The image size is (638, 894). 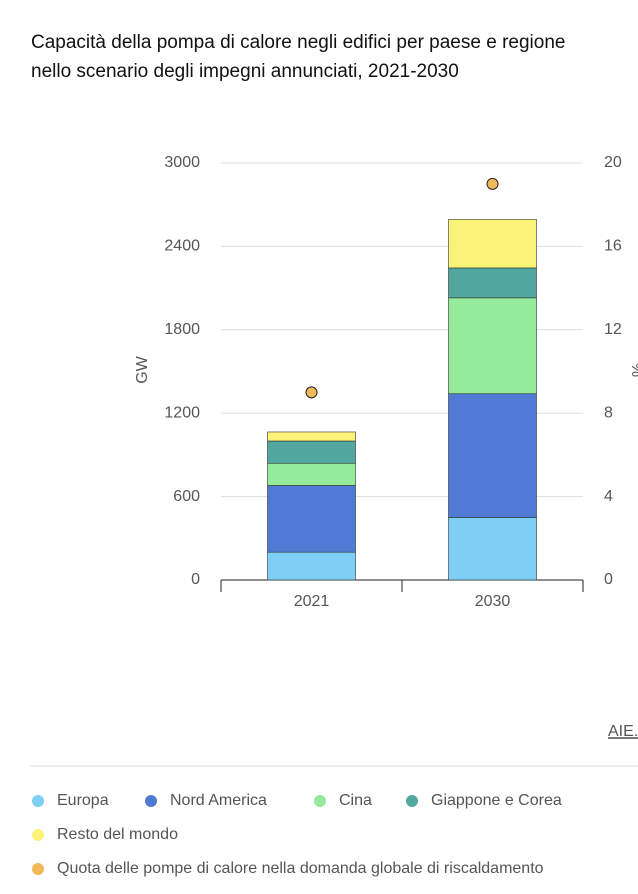 What do you see at coordinates (218, 800) in the screenshot?
I see `legend-label: Nord America` at bounding box center [218, 800].